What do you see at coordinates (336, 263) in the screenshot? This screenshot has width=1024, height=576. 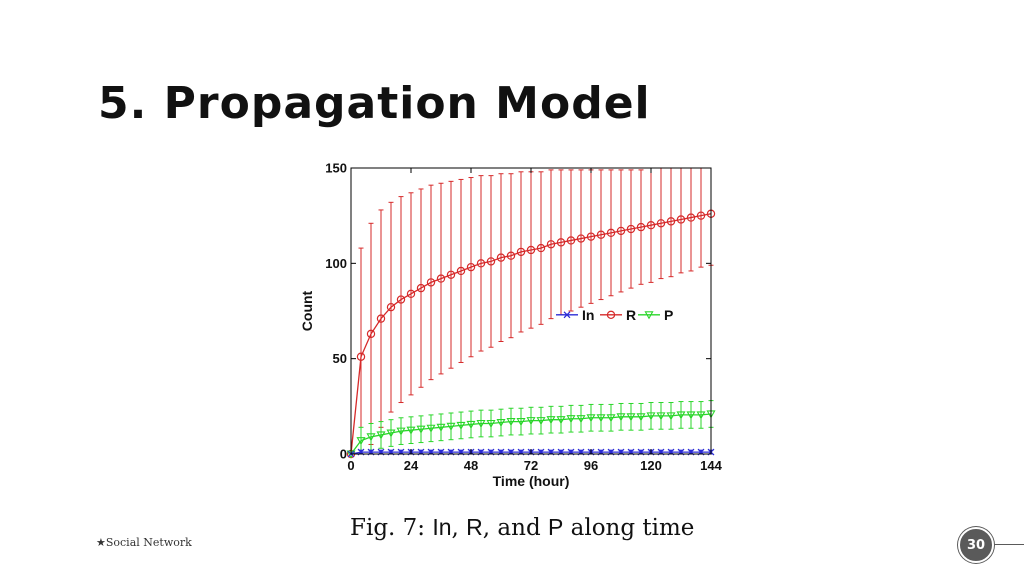 I see `y-tick-label: 100` at bounding box center [336, 263].